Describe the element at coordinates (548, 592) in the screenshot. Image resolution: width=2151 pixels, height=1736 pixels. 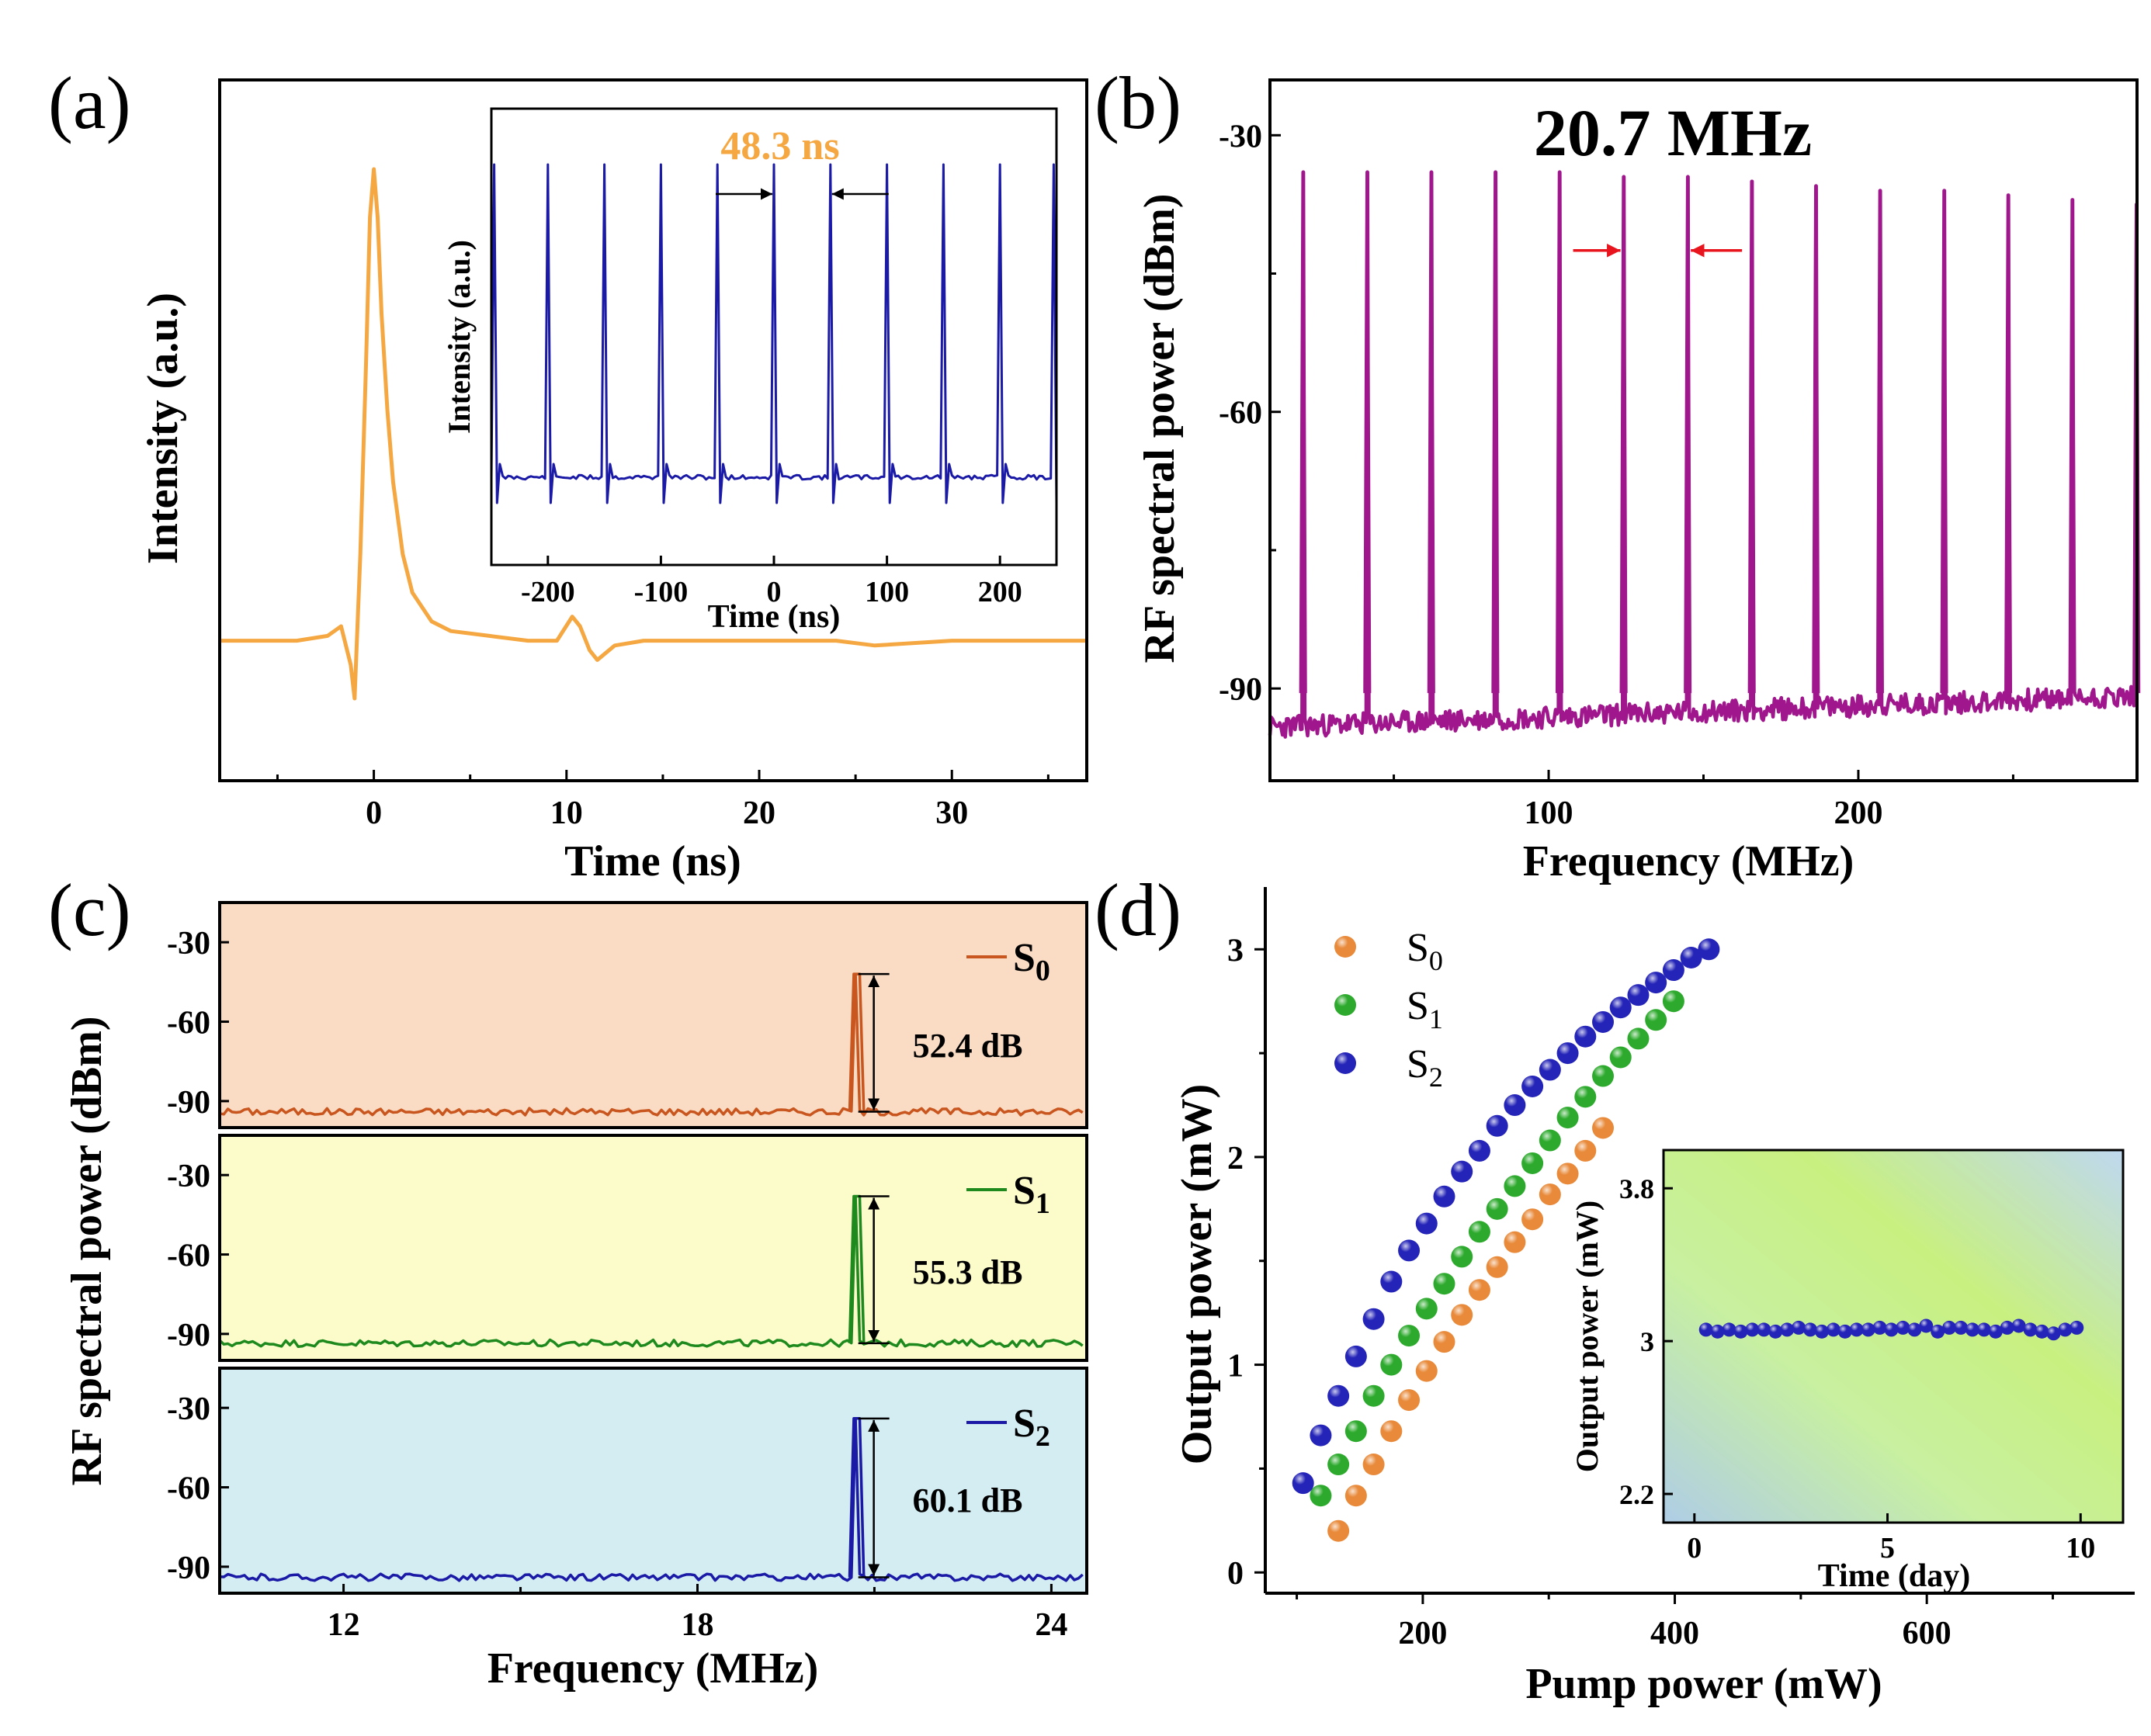
I see `panel-a-inset-xtick-label: -200` at that location.